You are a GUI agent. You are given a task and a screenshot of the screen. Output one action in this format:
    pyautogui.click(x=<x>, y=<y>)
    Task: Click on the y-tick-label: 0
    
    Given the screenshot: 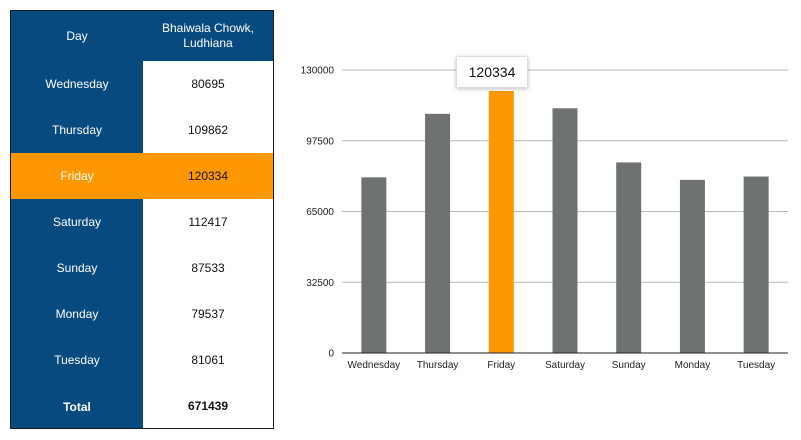 What is the action you would take?
    pyautogui.click(x=331, y=354)
    